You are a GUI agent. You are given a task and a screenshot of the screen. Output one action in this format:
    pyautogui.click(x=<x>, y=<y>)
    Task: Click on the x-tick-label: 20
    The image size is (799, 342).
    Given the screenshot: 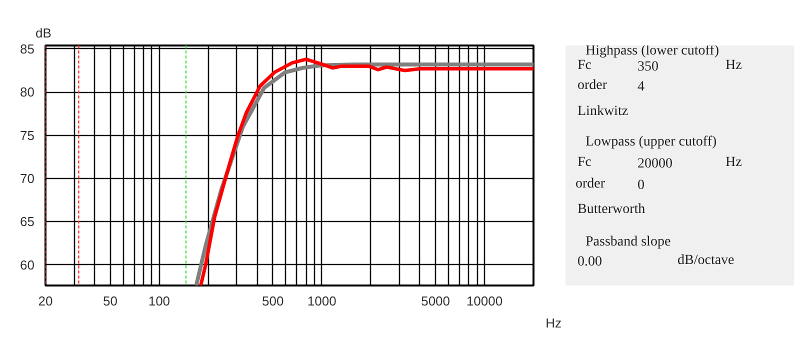 What is the action you would take?
    pyautogui.click(x=45, y=301)
    